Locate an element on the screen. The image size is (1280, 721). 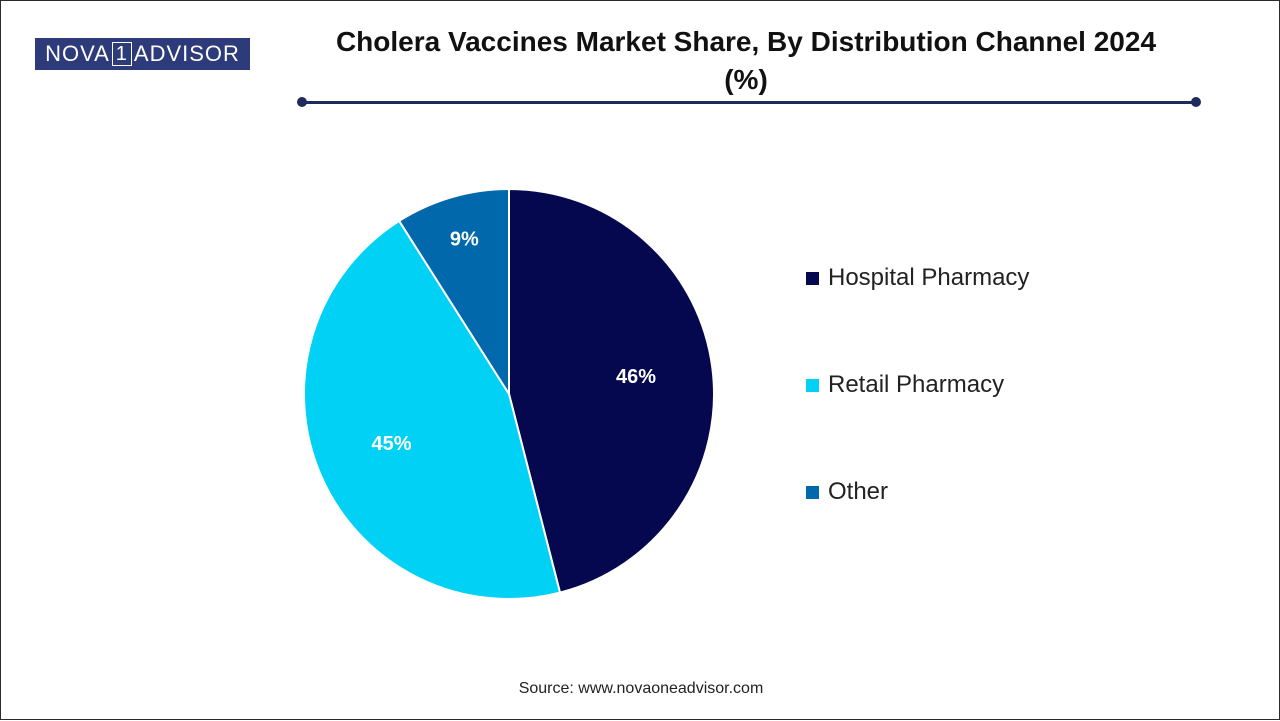
data-label-other: 9% is located at coordinates (464, 240).